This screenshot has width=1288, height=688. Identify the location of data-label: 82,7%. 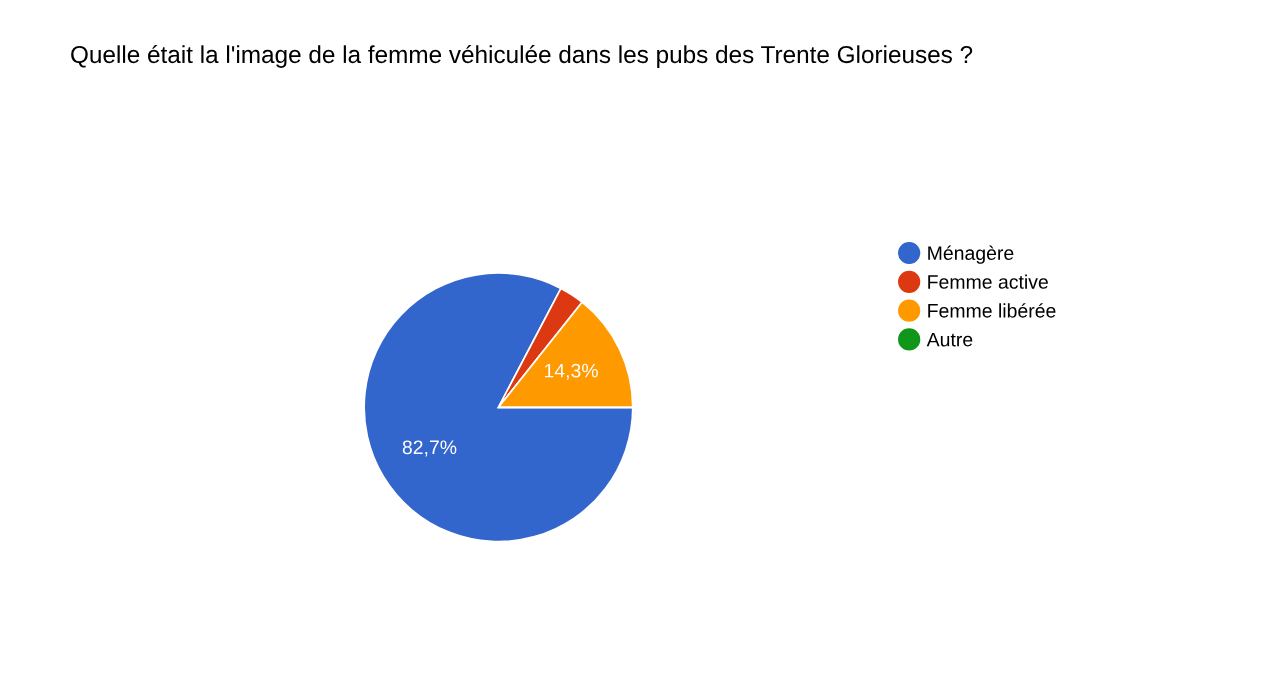
(429, 448).